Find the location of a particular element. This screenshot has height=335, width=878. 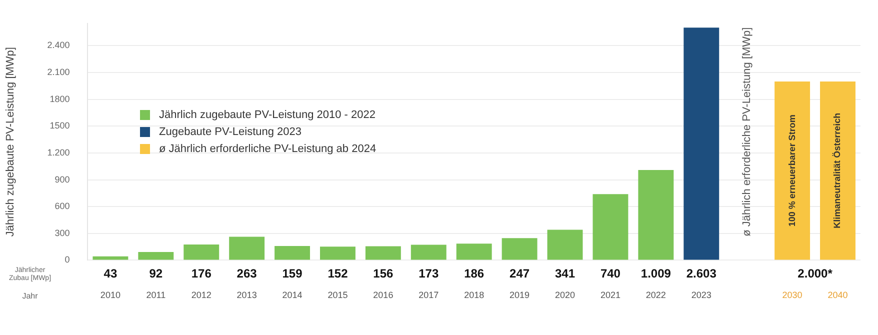

x-tick-label: 2018 is located at coordinates (474, 295).